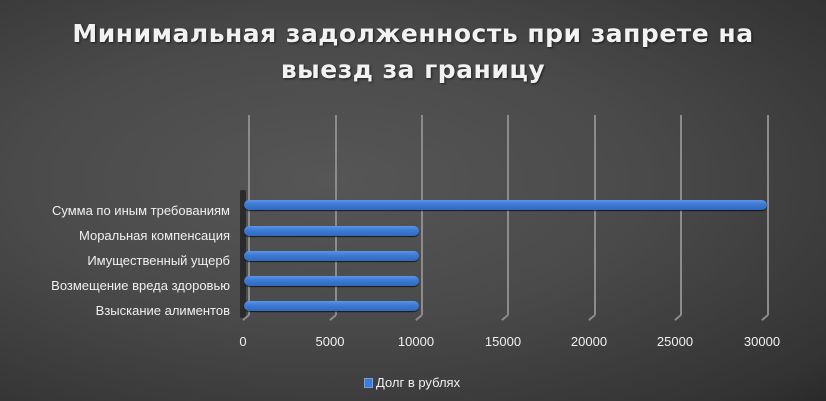 The image size is (826, 401). Describe the element at coordinates (505, 205) in the screenshot. I see `bar-inye-trebovaniya` at that location.